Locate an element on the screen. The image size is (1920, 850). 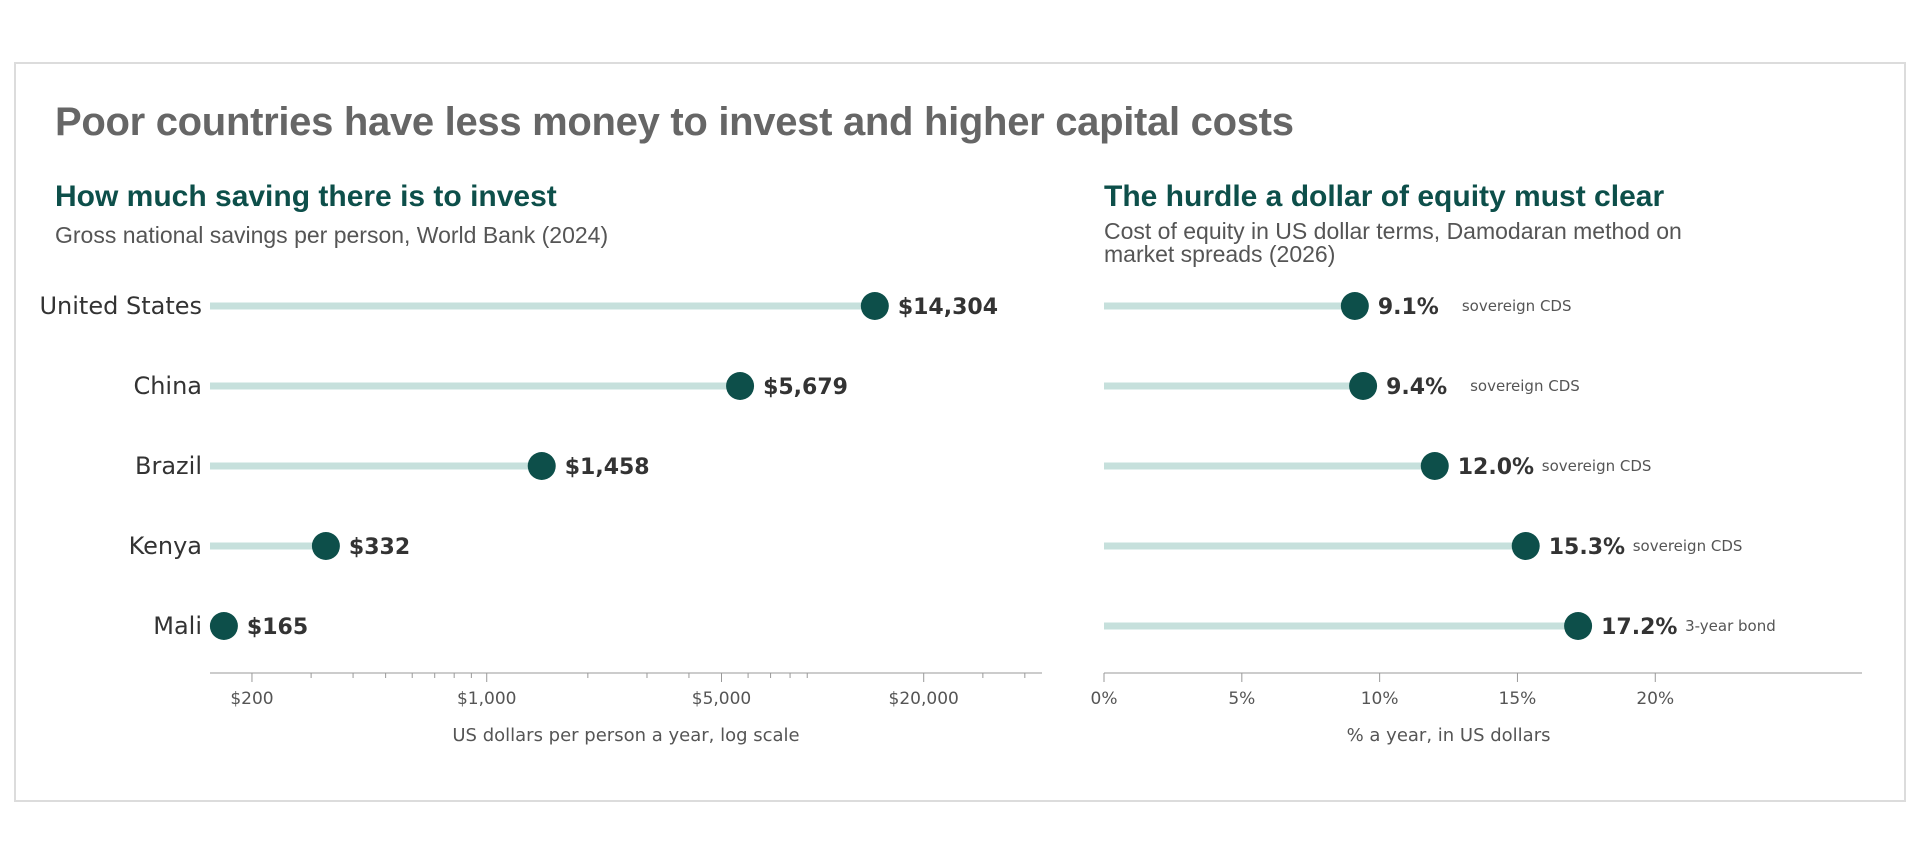
right-x-tick-label: 20% is located at coordinates (1655, 699).